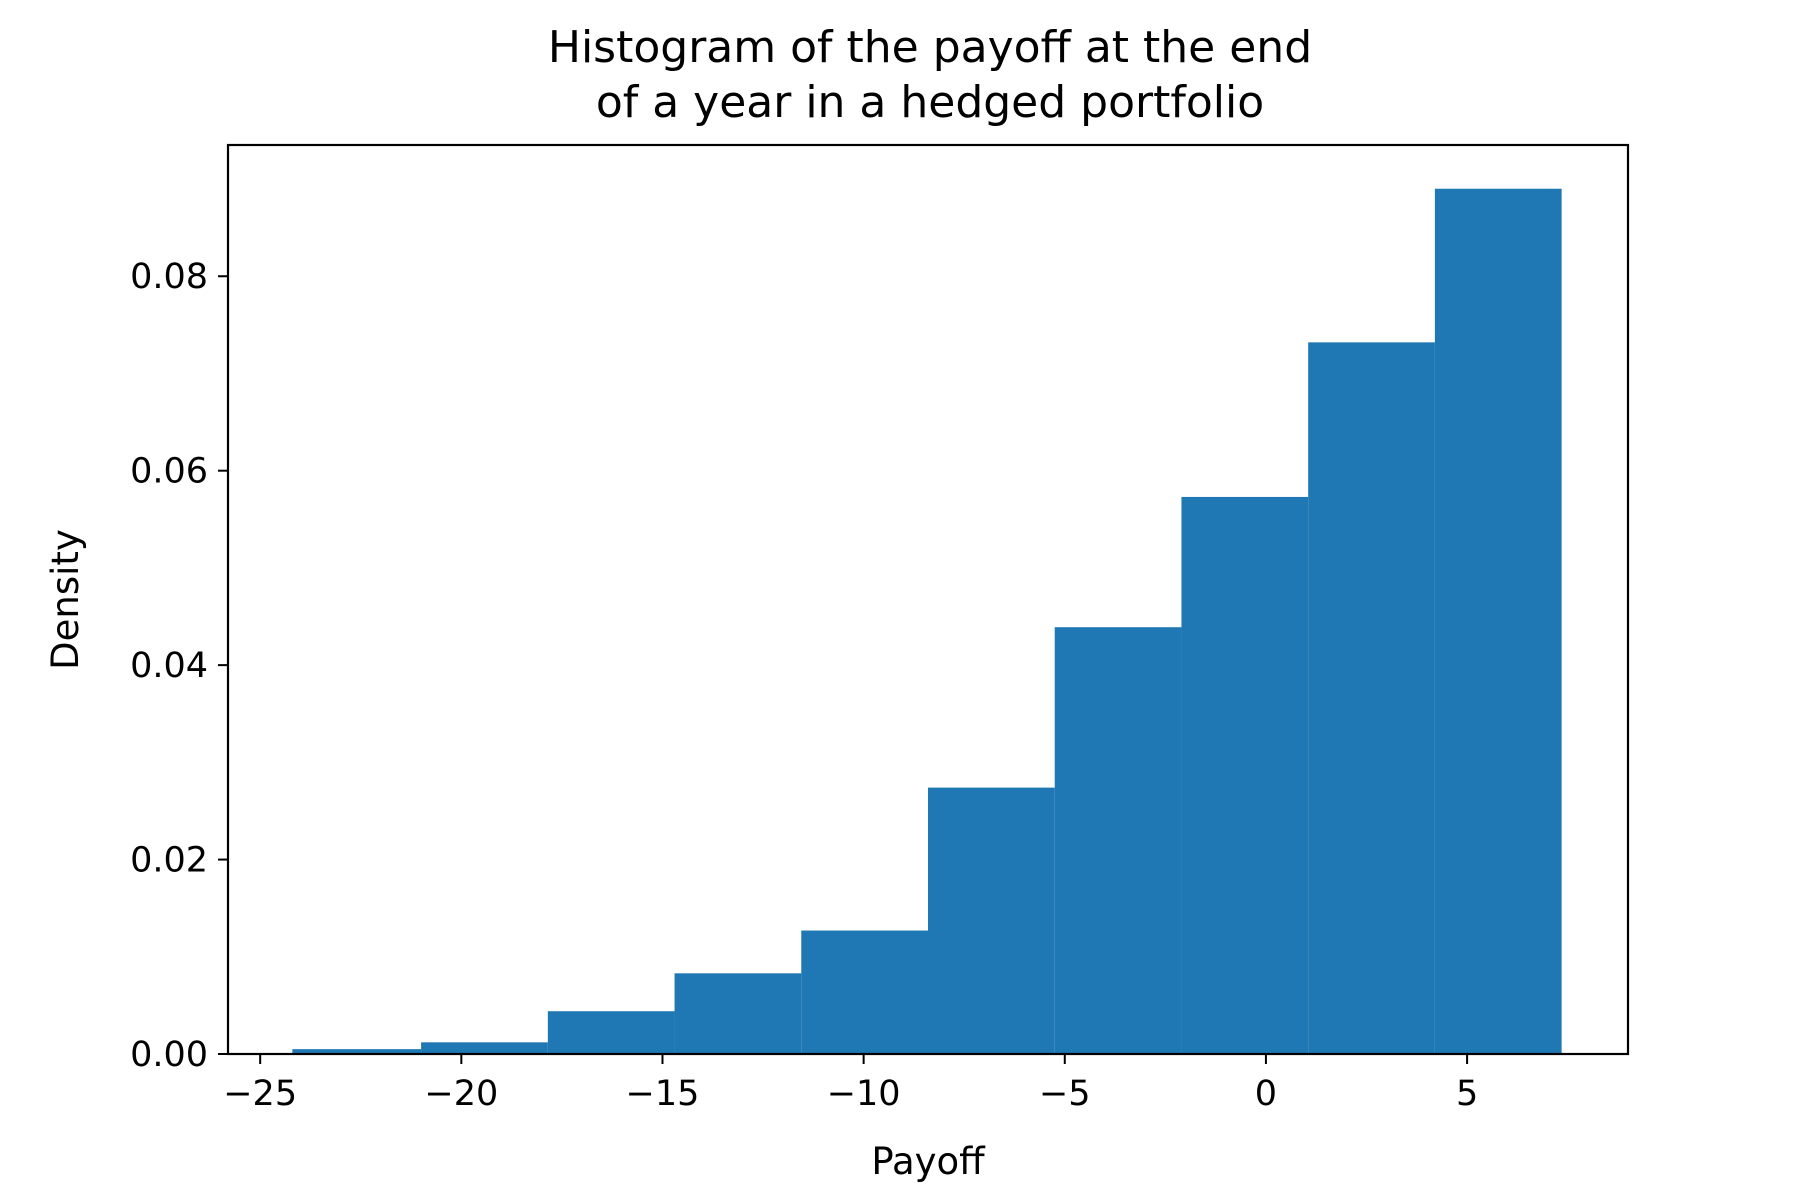 Image resolution: width=1800 pixels, height=1200 pixels. What do you see at coordinates (1266, 1094) in the screenshot?
I see `x-tick-label: 0` at bounding box center [1266, 1094].